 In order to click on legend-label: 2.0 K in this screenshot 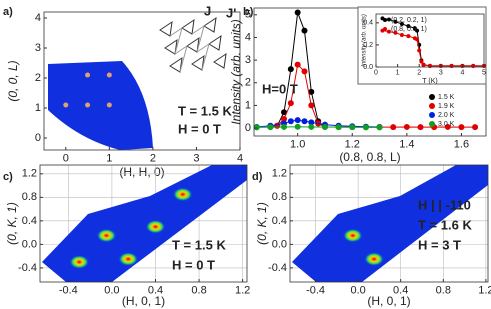, I will do `click(446, 115)`.